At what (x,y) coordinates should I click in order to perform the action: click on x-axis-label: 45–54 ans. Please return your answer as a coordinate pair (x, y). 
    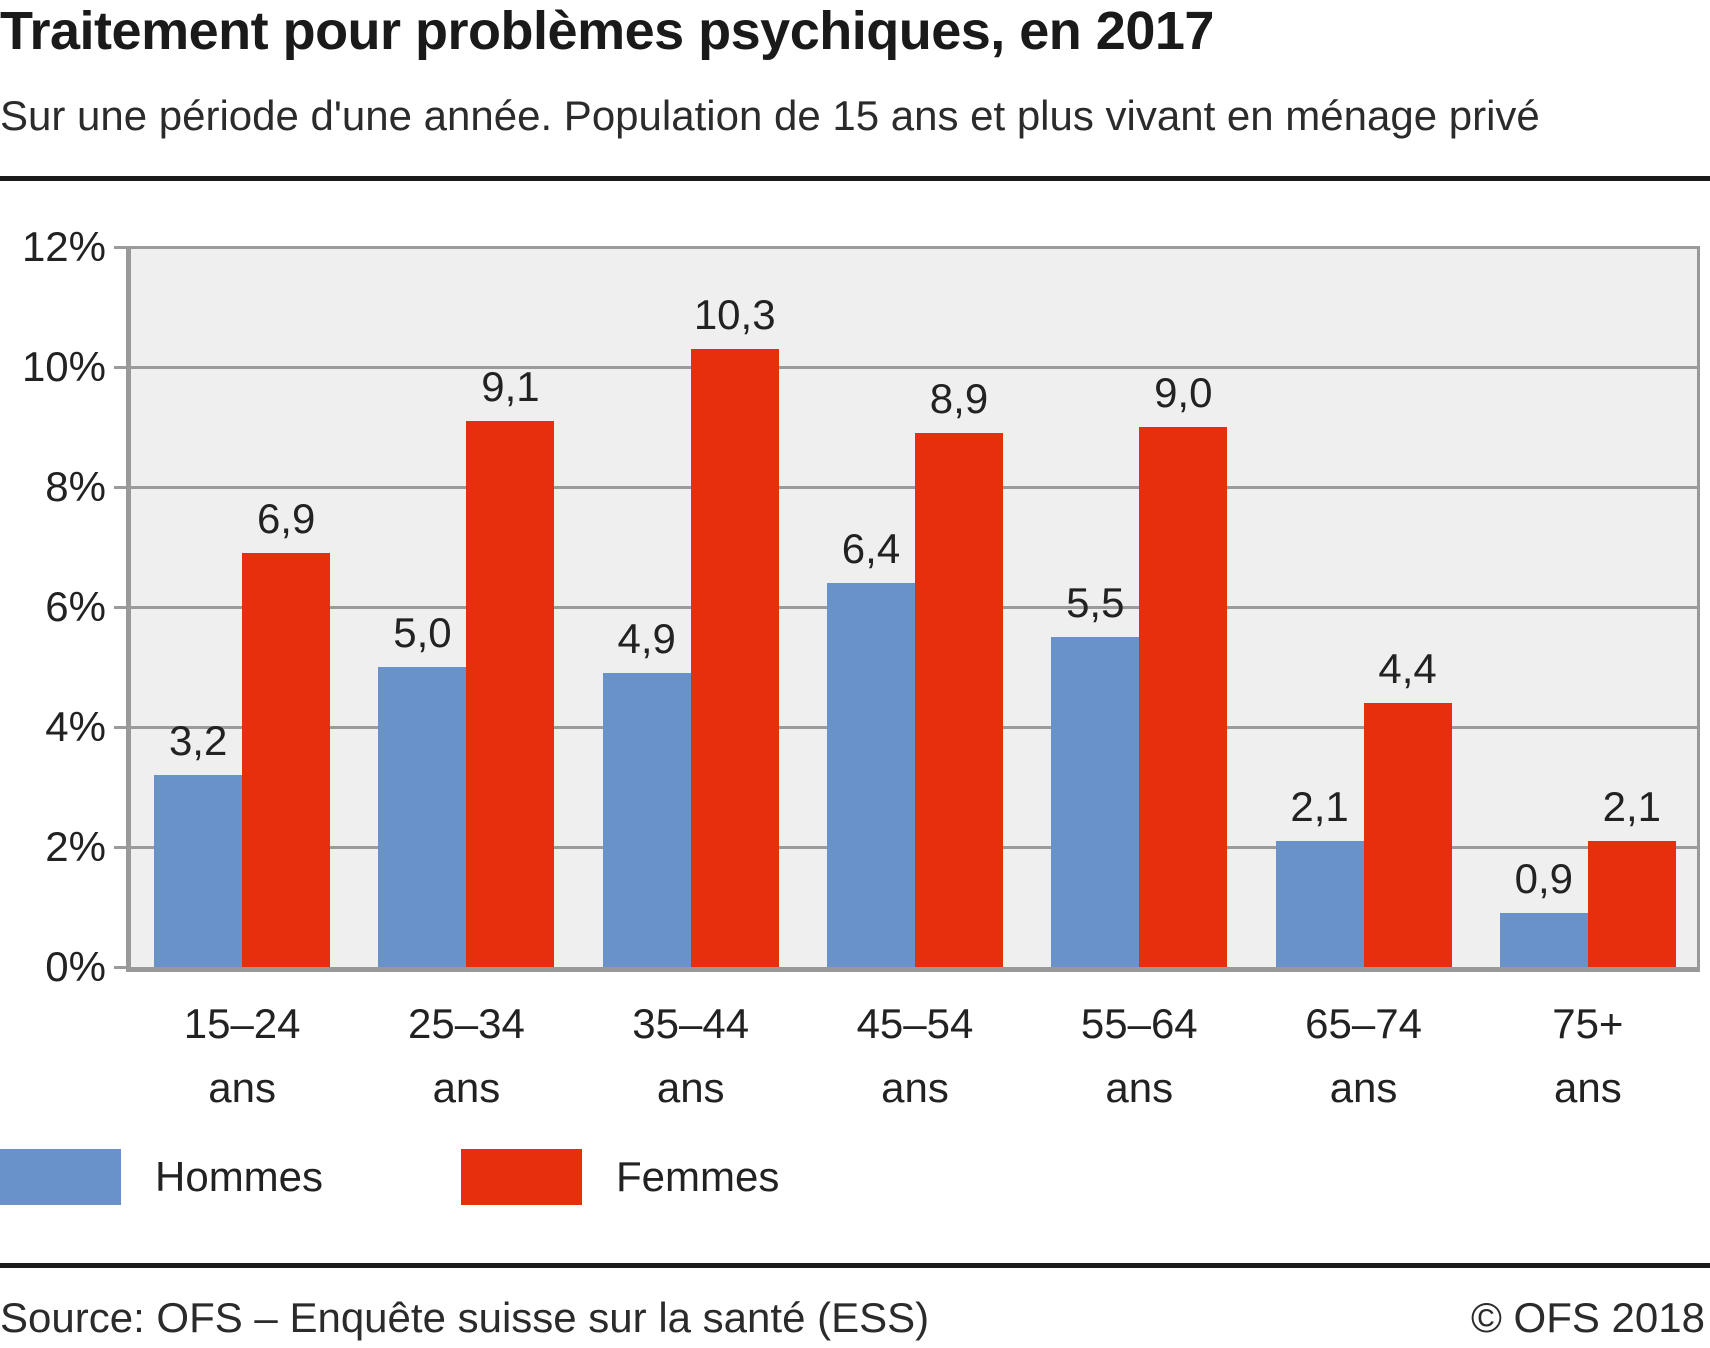
    Looking at the image, I should click on (915, 1056).